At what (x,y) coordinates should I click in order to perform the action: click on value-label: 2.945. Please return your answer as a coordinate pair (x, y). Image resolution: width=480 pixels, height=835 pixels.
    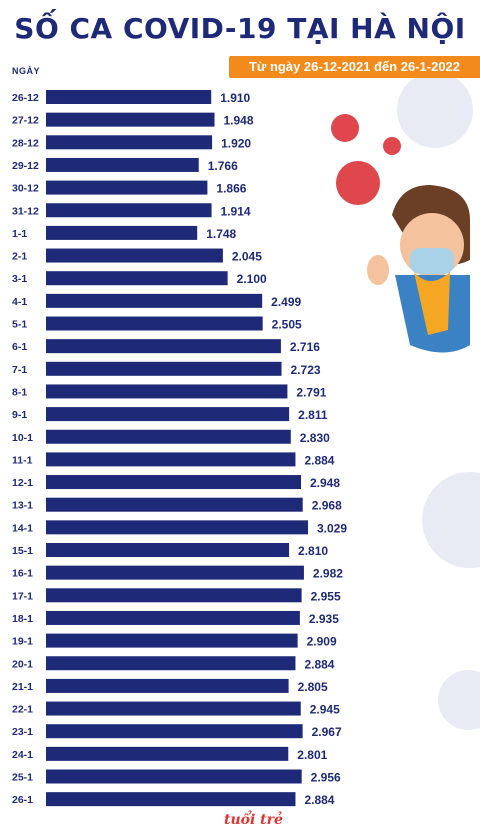
    Looking at the image, I should click on (325, 710).